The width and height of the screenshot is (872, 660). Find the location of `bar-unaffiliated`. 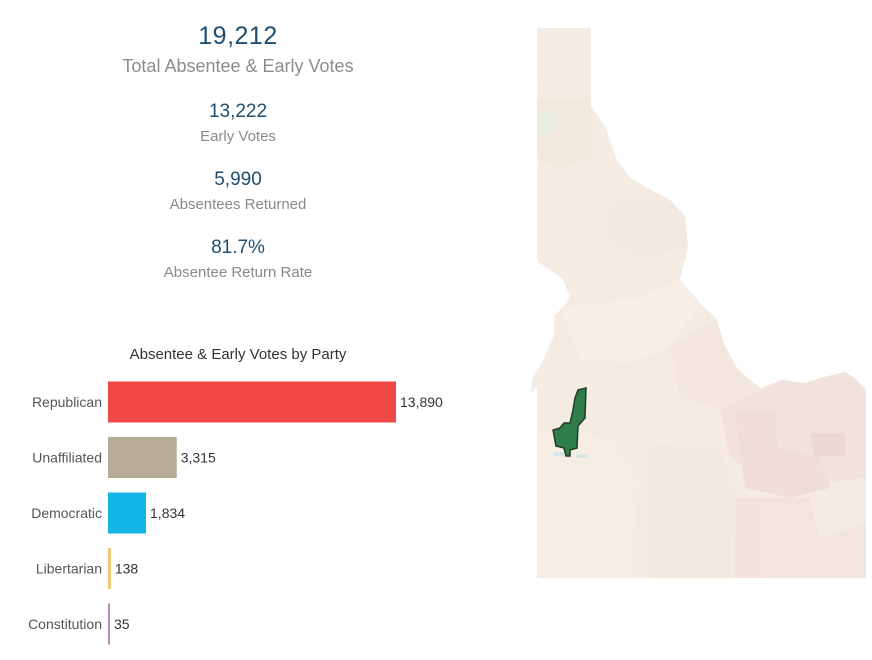

bar-unaffiliated is located at coordinates (142, 457).